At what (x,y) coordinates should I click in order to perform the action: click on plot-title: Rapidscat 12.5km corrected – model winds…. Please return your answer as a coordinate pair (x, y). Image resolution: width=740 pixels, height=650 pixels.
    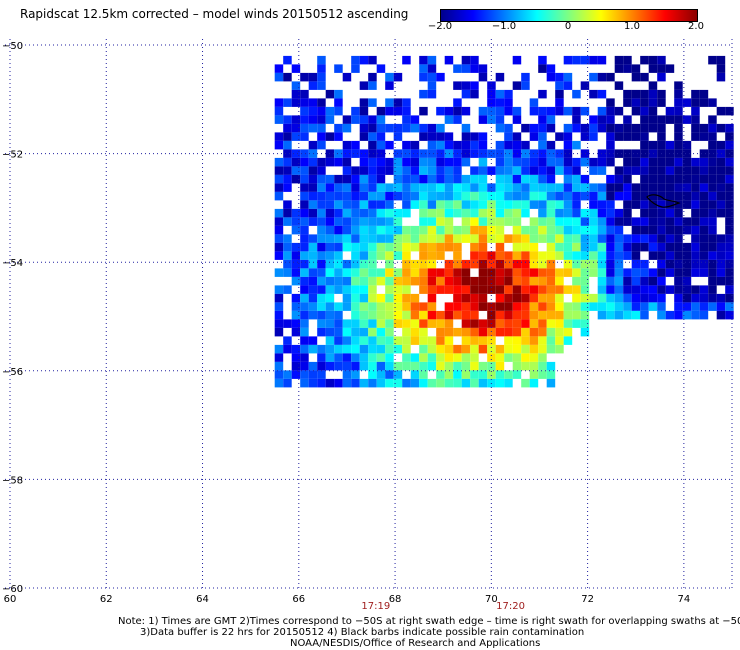
    Looking at the image, I should click on (214, 14).